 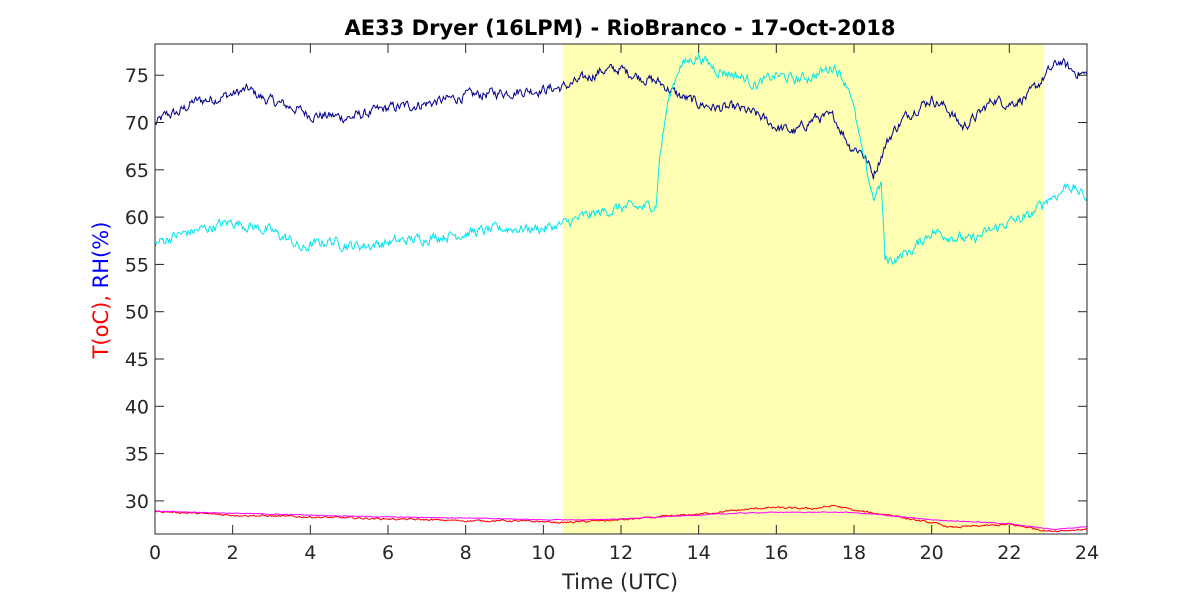 What do you see at coordinates (137, 265) in the screenshot?
I see `y-tick-label: 55` at bounding box center [137, 265].